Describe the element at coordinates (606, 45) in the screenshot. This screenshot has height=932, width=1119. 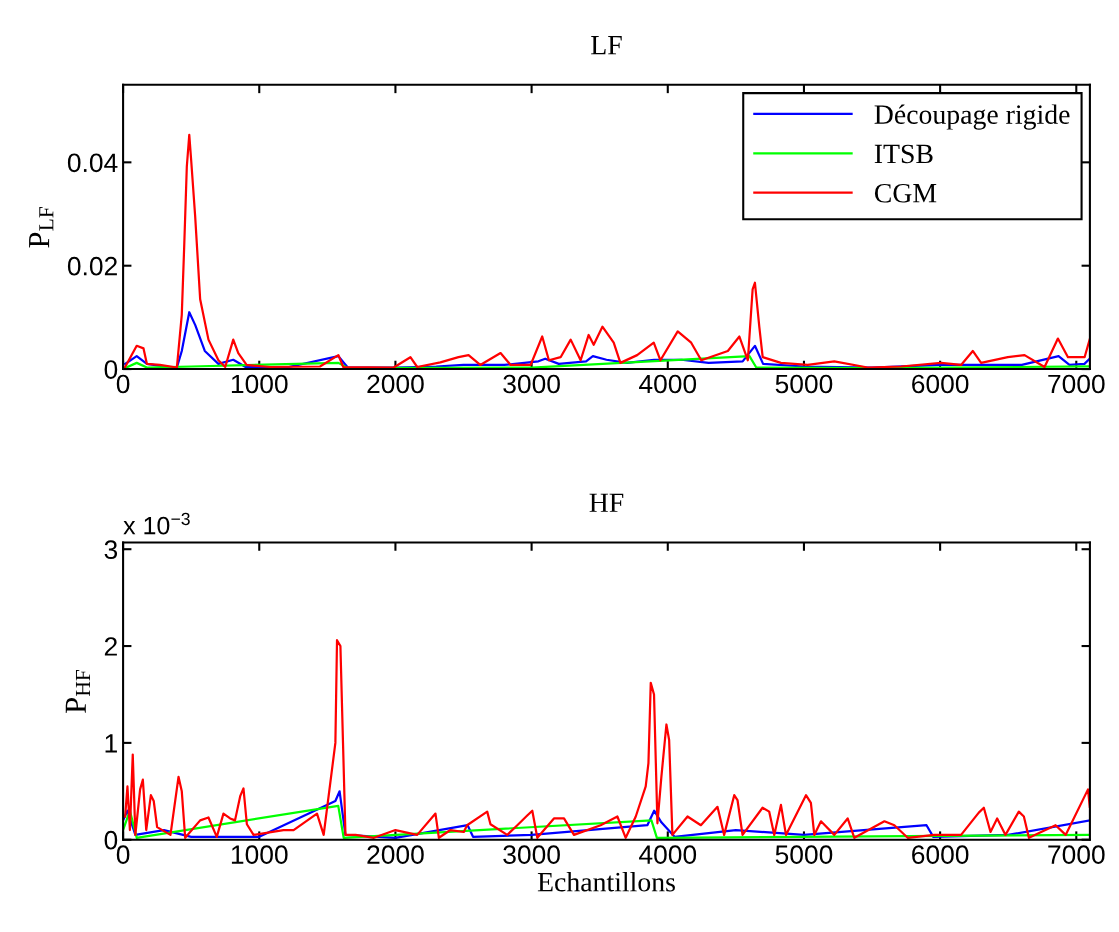
I see `chart-title: LF` at that location.